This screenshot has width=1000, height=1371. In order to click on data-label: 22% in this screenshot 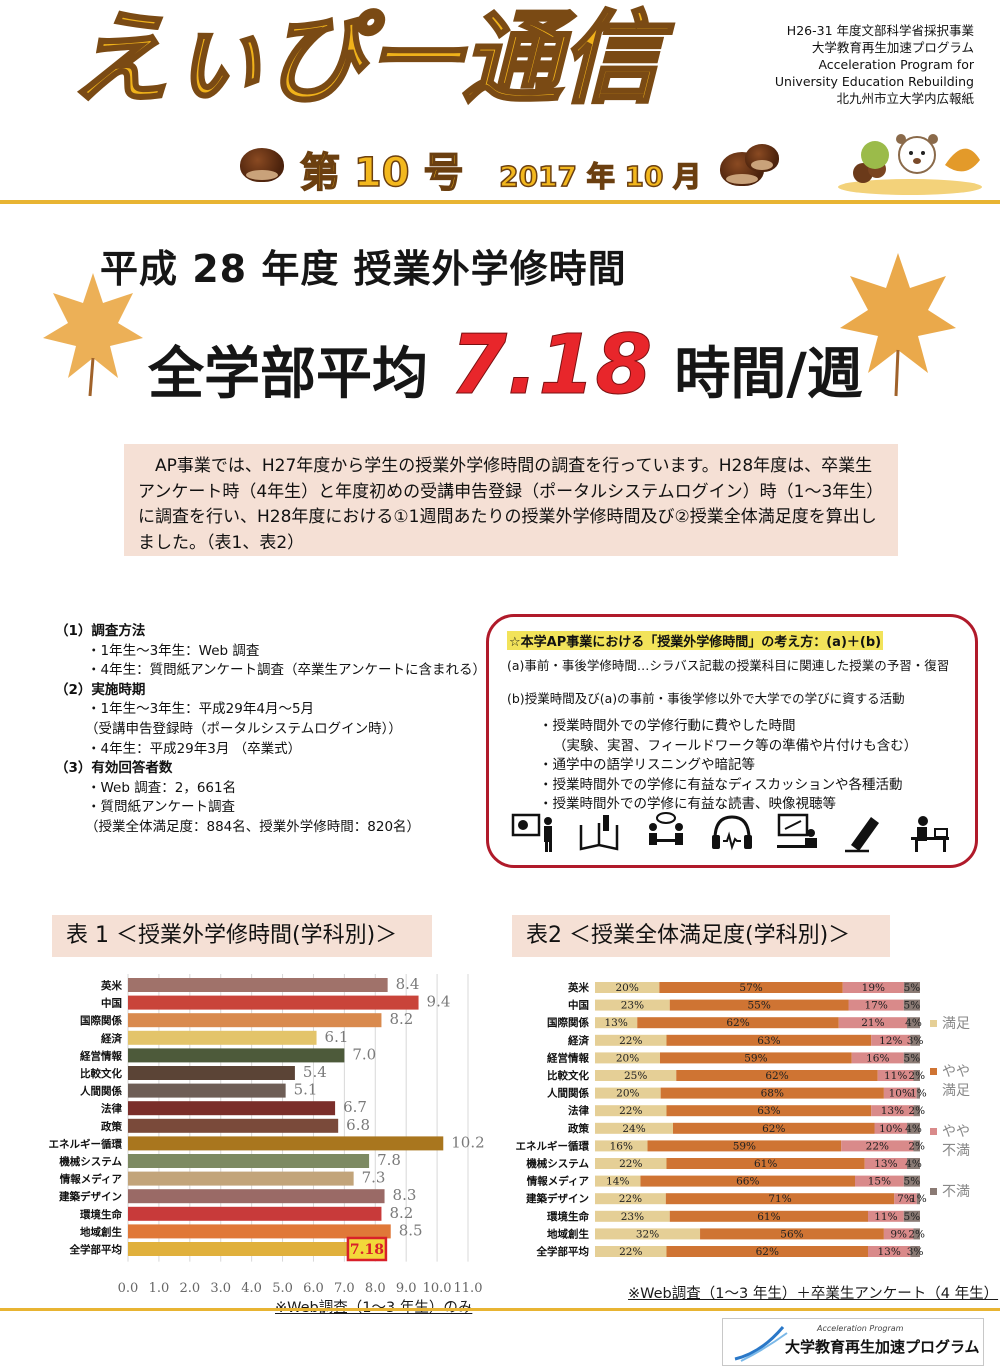, I will do `click(630, 1199)`.